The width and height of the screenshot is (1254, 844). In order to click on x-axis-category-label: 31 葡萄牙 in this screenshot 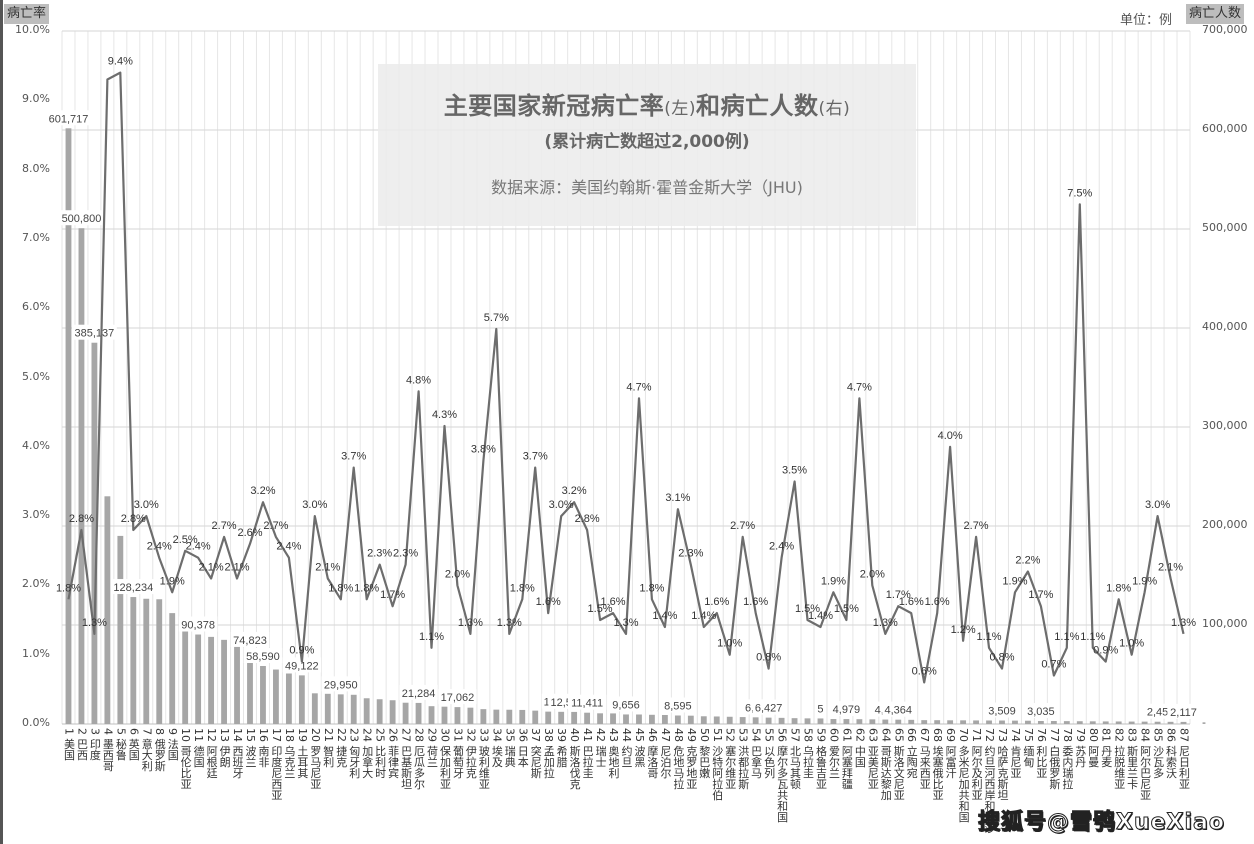, I will do `click(458, 753)`.